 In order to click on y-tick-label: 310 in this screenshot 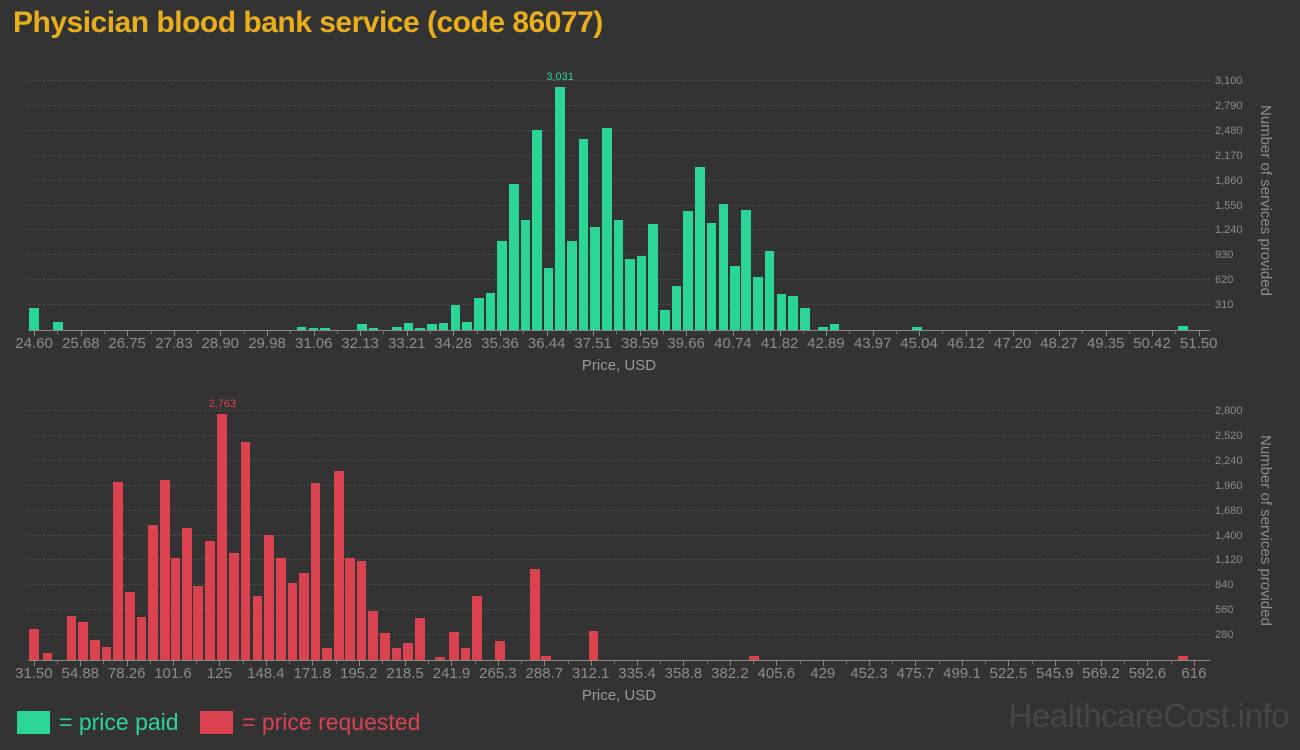, I will do `click(1224, 305)`.